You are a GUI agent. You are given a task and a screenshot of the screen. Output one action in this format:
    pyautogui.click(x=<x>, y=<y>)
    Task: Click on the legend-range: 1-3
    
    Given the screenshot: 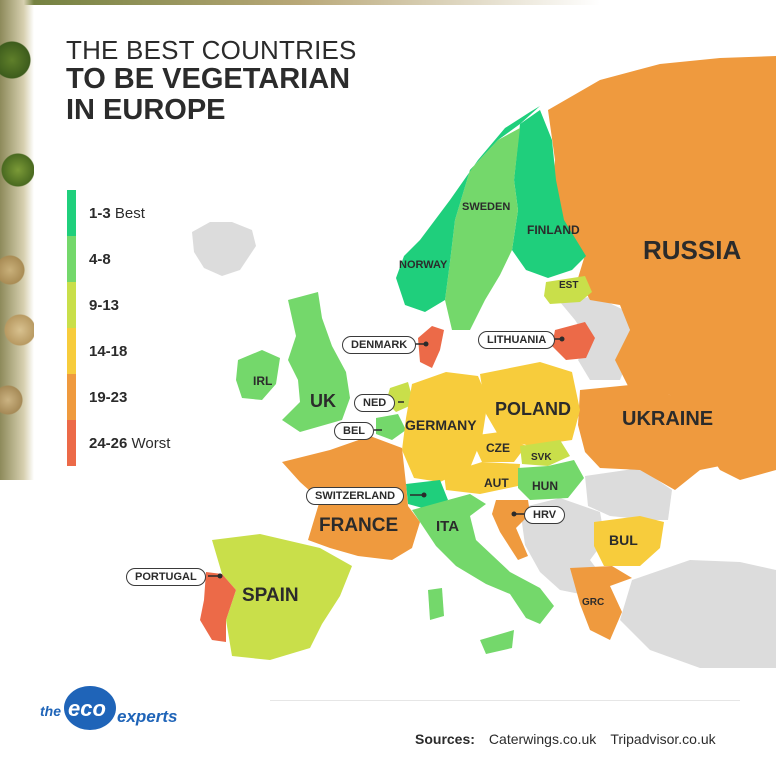 What is the action you would take?
    pyautogui.click(x=100, y=213)
    